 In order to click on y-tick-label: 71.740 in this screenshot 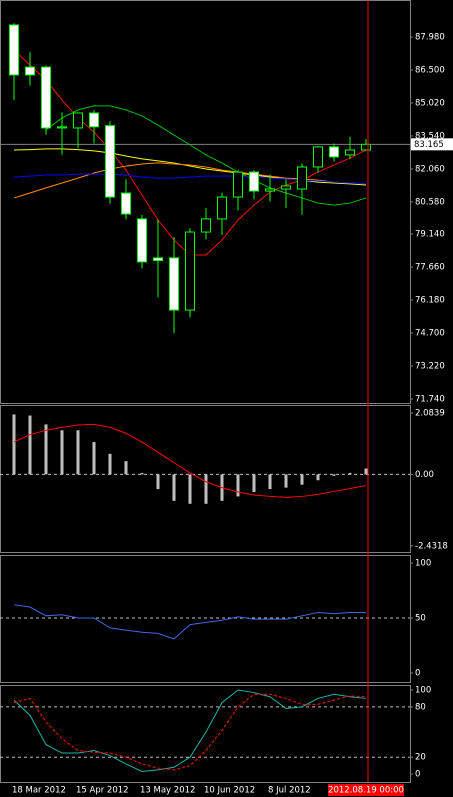, I will do `click(430, 399)`.